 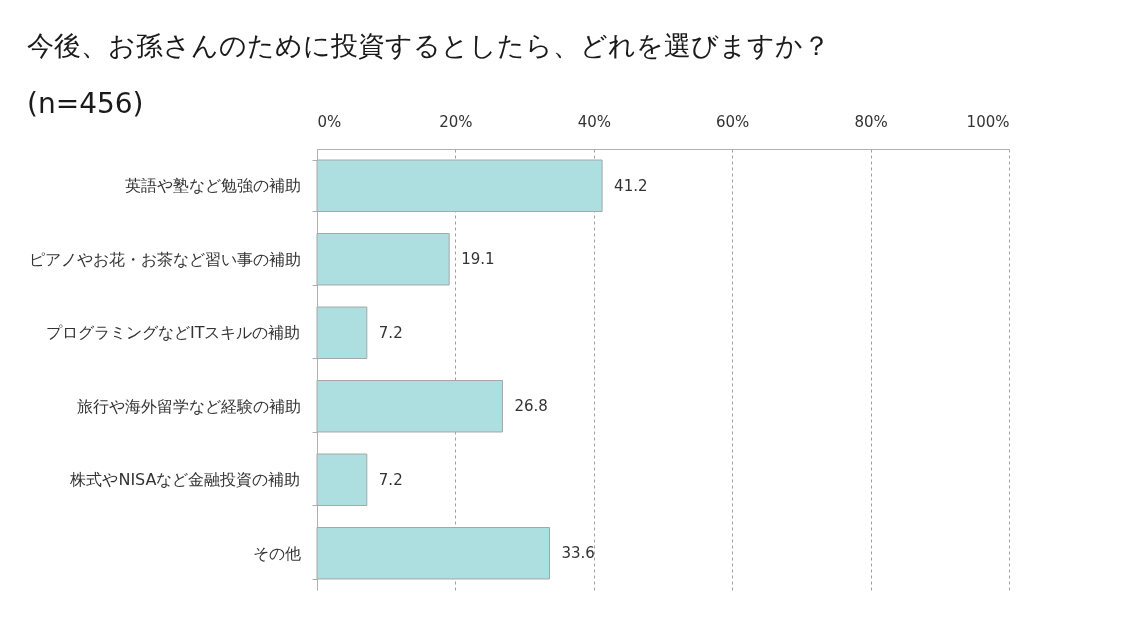 I want to click on x-tick-label: 40%, so click(x=594, y=121).